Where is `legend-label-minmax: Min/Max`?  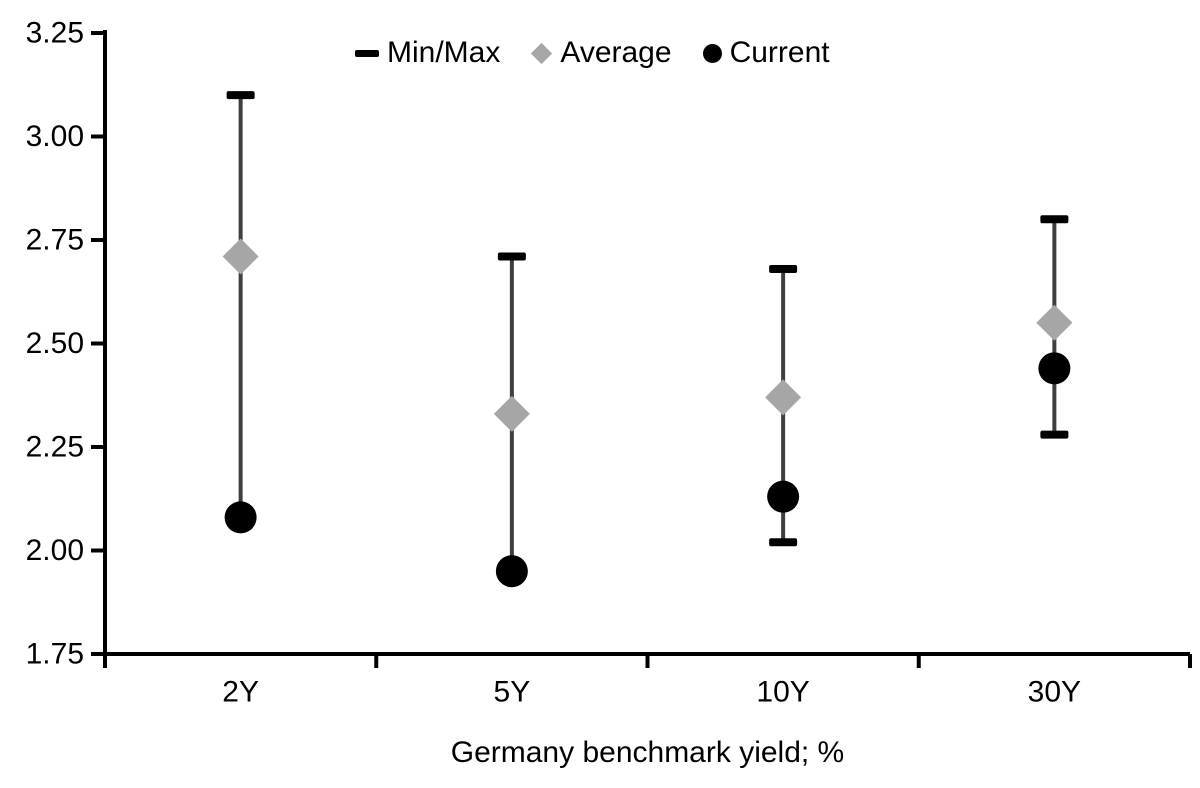
legend-label-minmax: Min/Max is located at coordinates (444, 52).